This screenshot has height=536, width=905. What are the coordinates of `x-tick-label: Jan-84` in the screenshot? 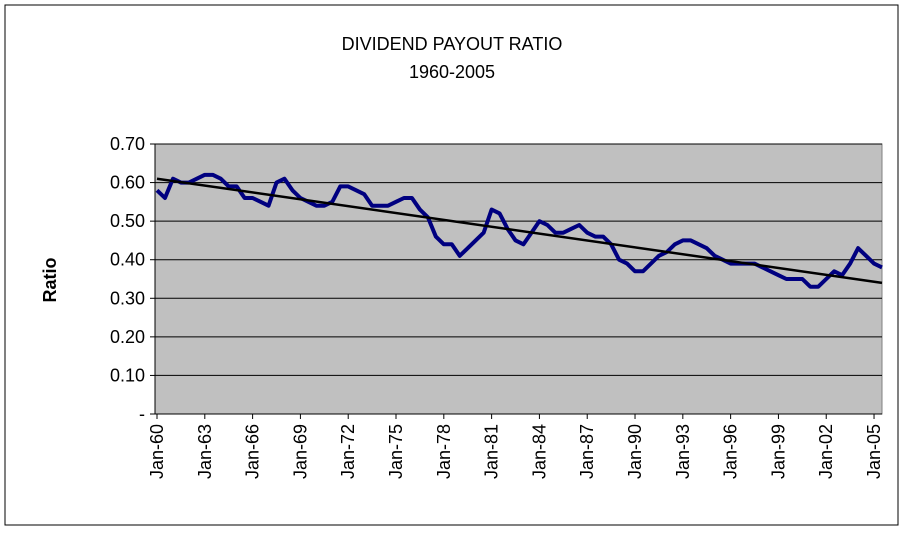 It's located at (539, 451).